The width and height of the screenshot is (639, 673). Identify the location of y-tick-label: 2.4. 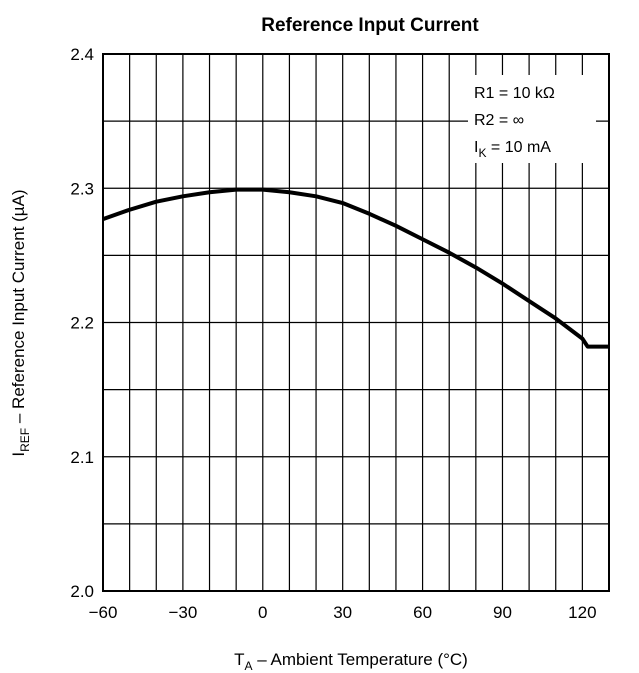
(82, 54).